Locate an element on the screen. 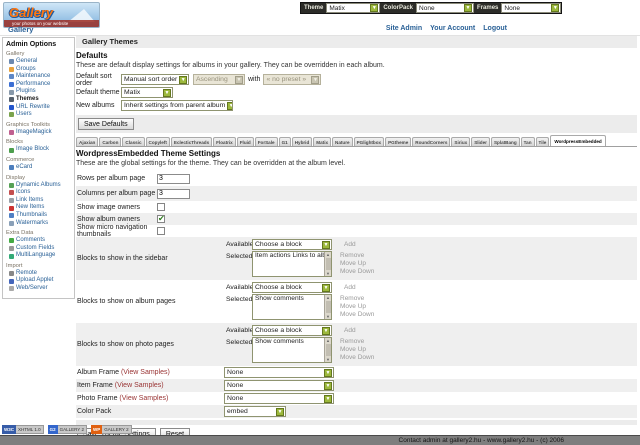 This screenshot has height=445, width=640. sidebar-item: MultiLanguage is located at coordinates (39, 256).